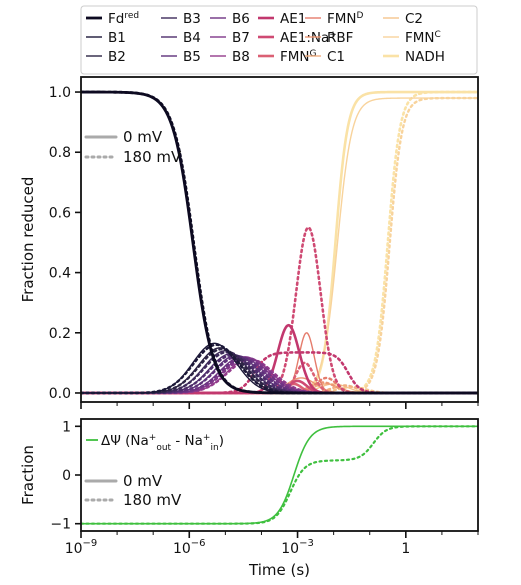  Describe the element at coordinates (293, 19) in the screenshot. I see `legend-label: AE1` at that location.